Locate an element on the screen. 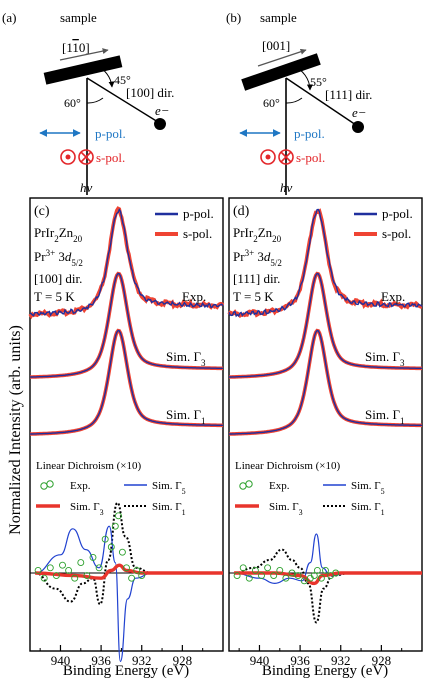 The width and height of the screenshot is (436, 683). ld-exp-point-16-d is located at coordinates (325, 570).